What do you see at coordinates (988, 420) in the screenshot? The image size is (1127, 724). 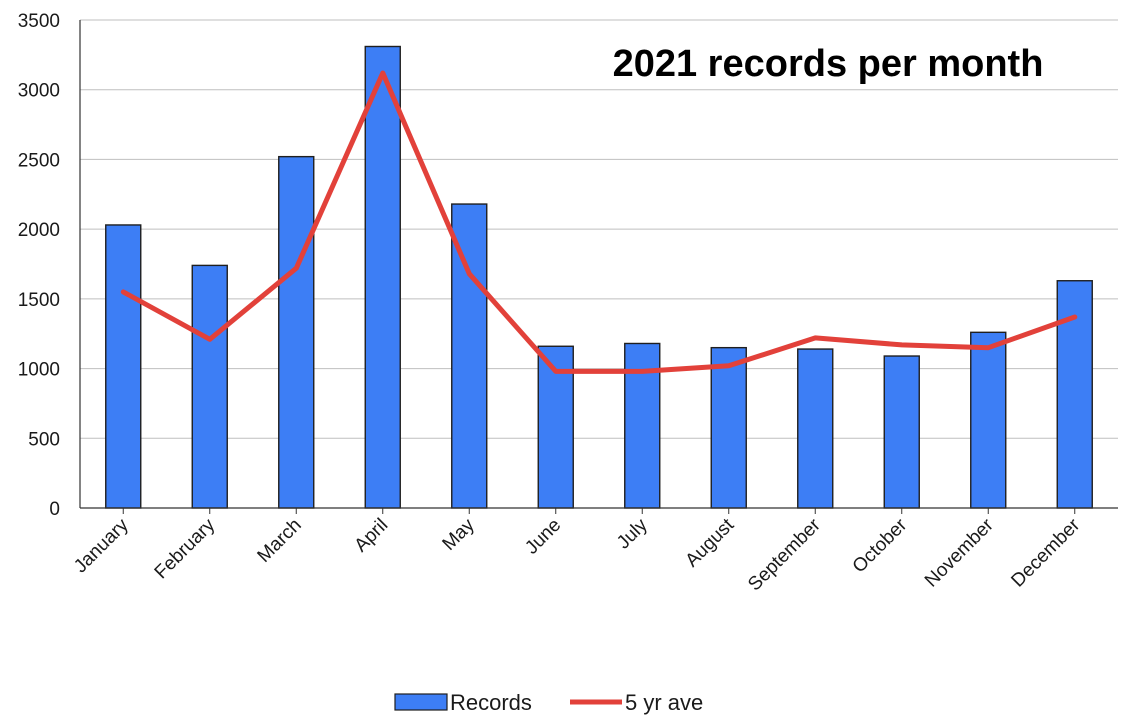 I see `bar-november` at bounding box center [988, 420].